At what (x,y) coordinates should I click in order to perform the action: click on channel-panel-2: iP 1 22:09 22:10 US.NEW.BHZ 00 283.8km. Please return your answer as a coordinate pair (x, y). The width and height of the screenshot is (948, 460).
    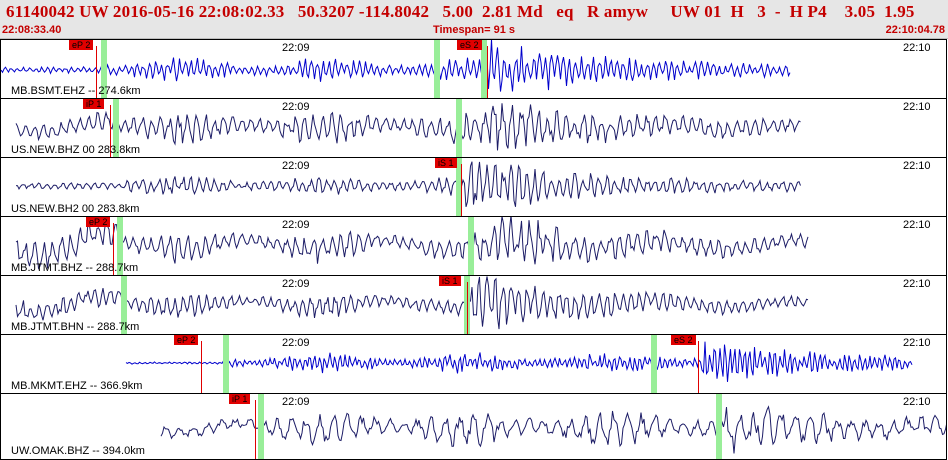
    Looking at the image, I should click on (473, 128).